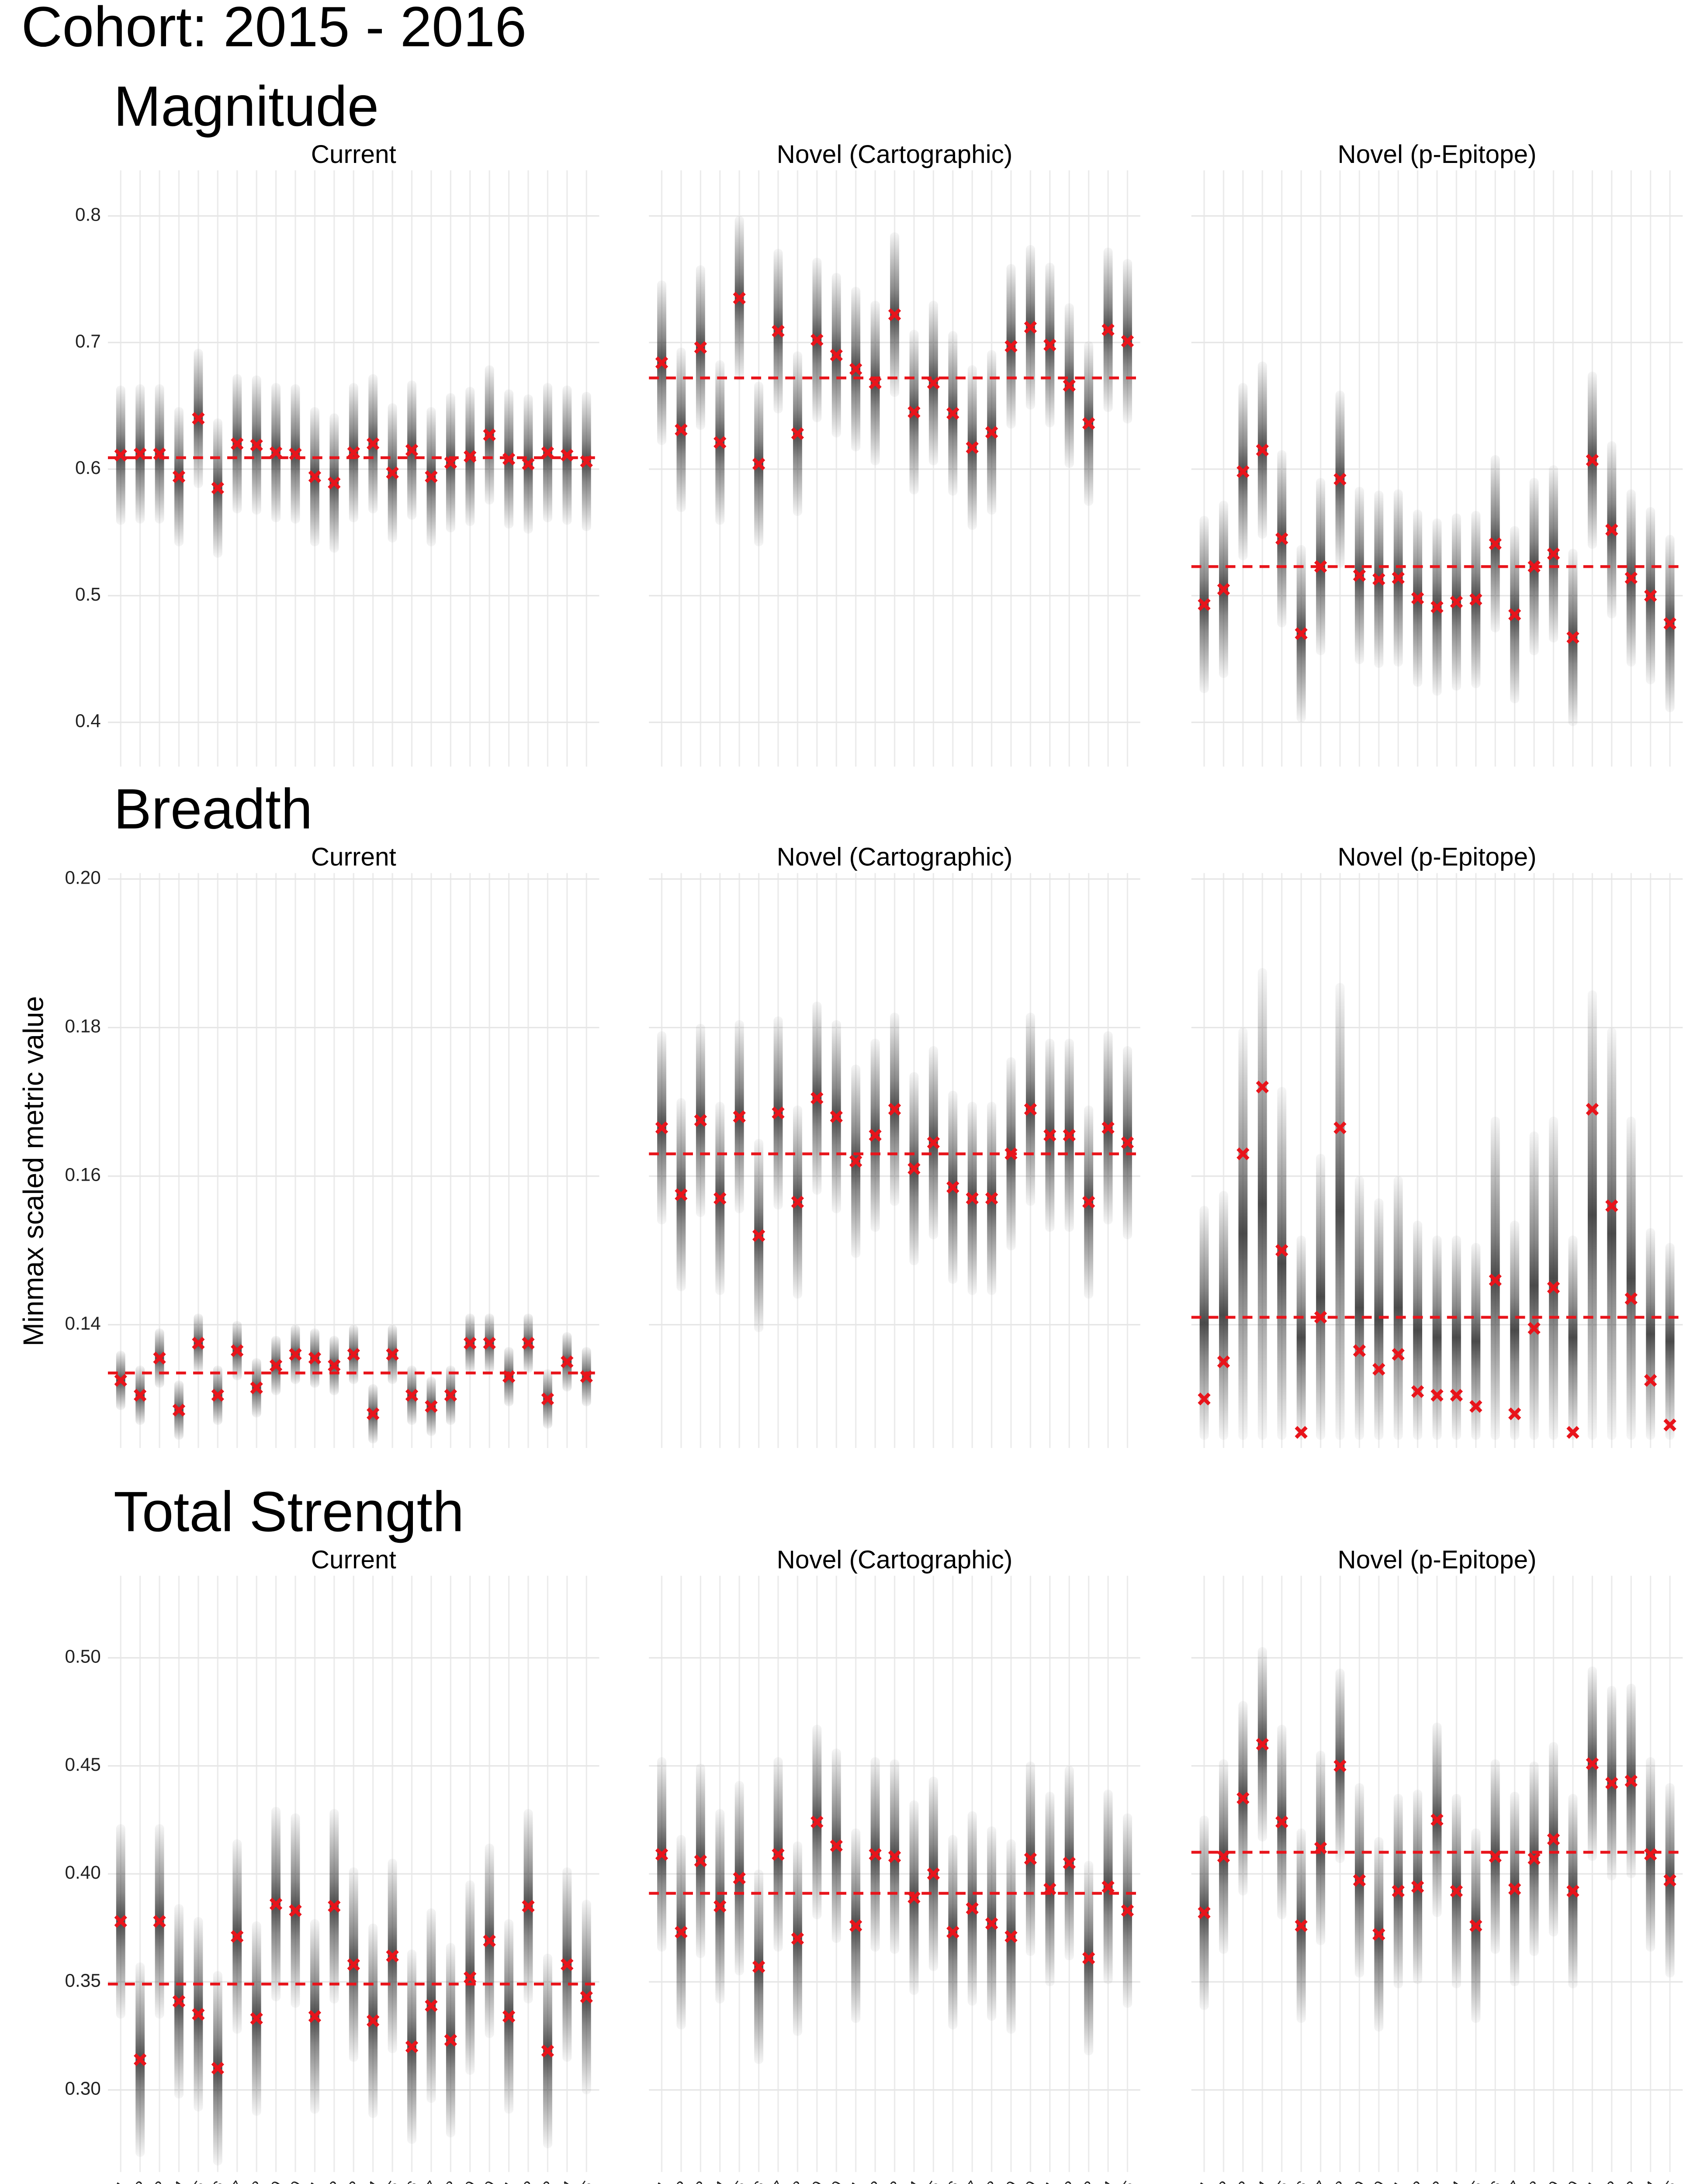  Describe the element at coordinates (488, 2181) in the screenshot. I see `x-tick-label: 20` at that location.